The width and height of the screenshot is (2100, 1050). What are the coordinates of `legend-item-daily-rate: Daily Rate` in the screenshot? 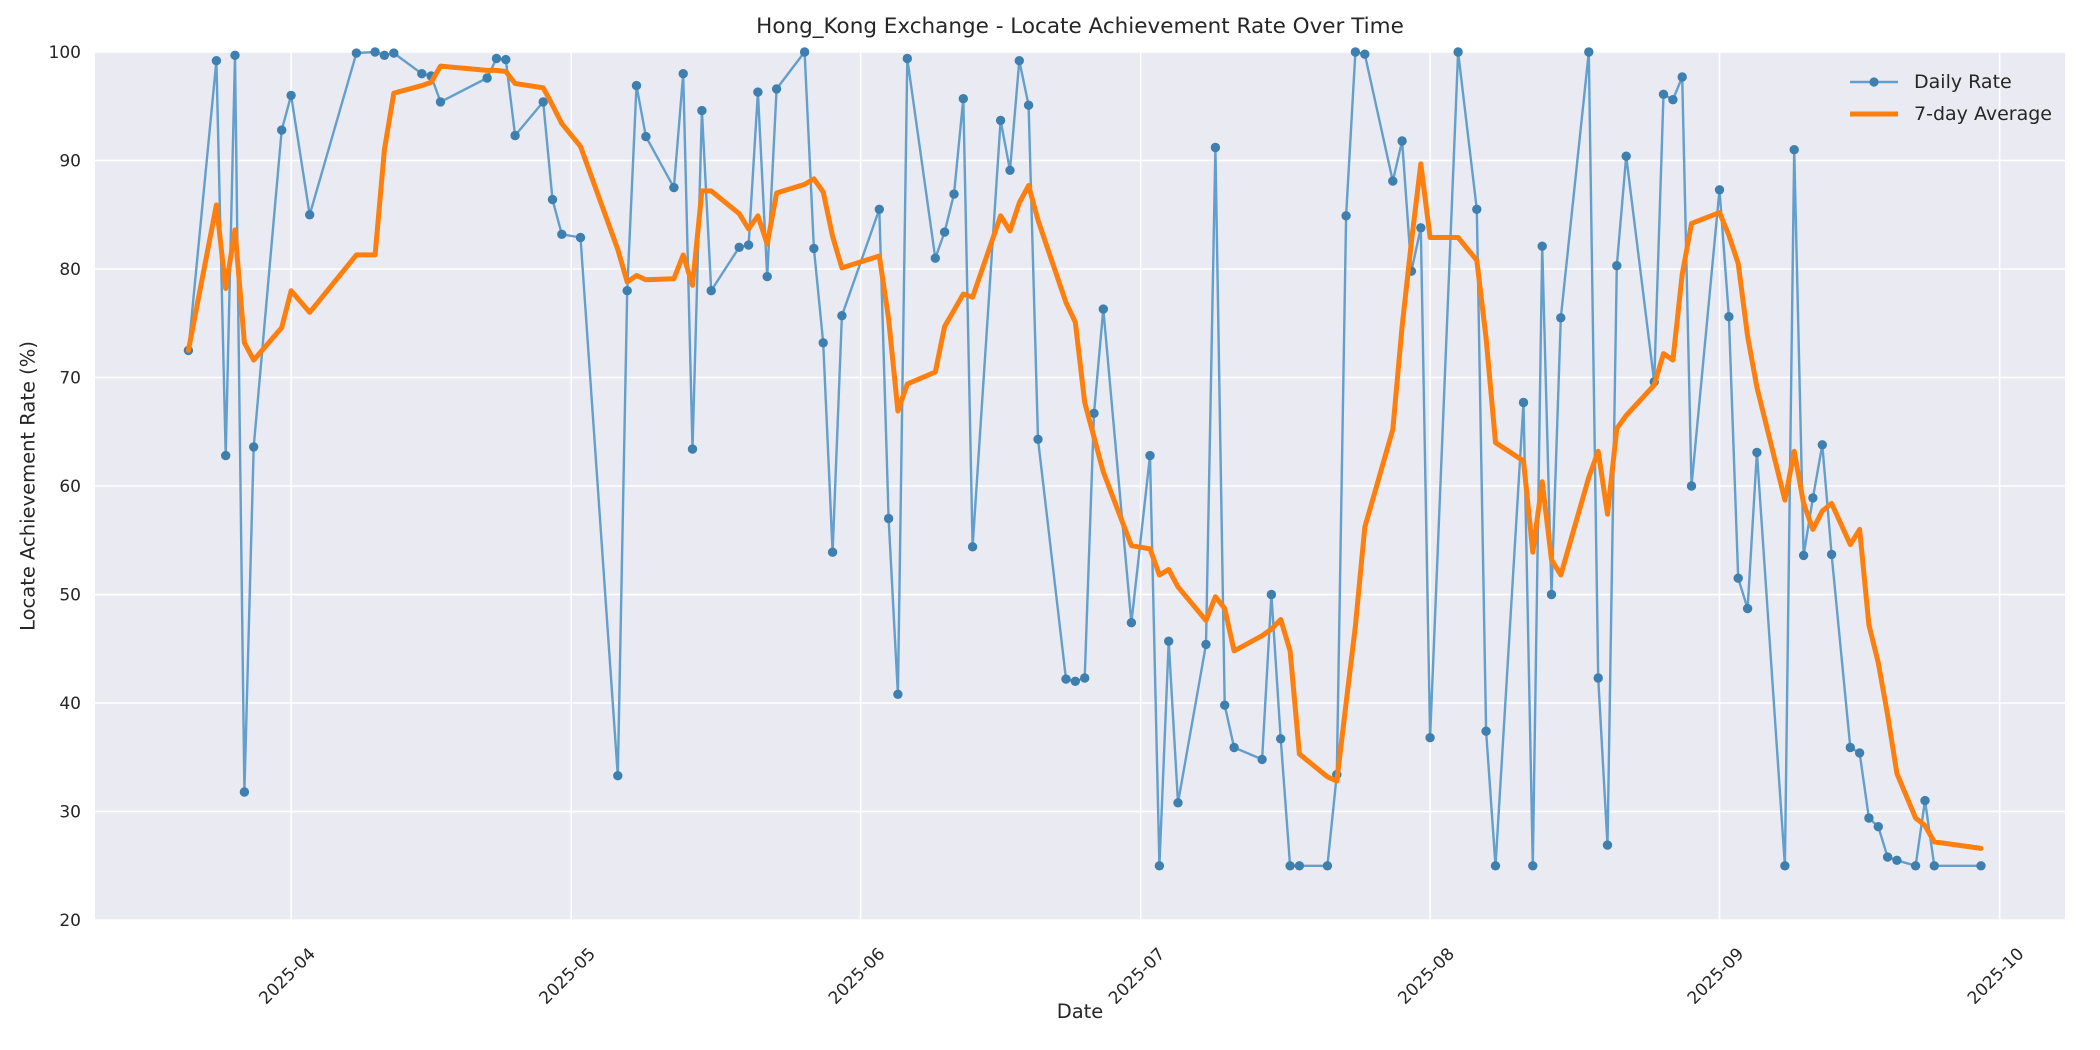 It's located at (1950, 82).